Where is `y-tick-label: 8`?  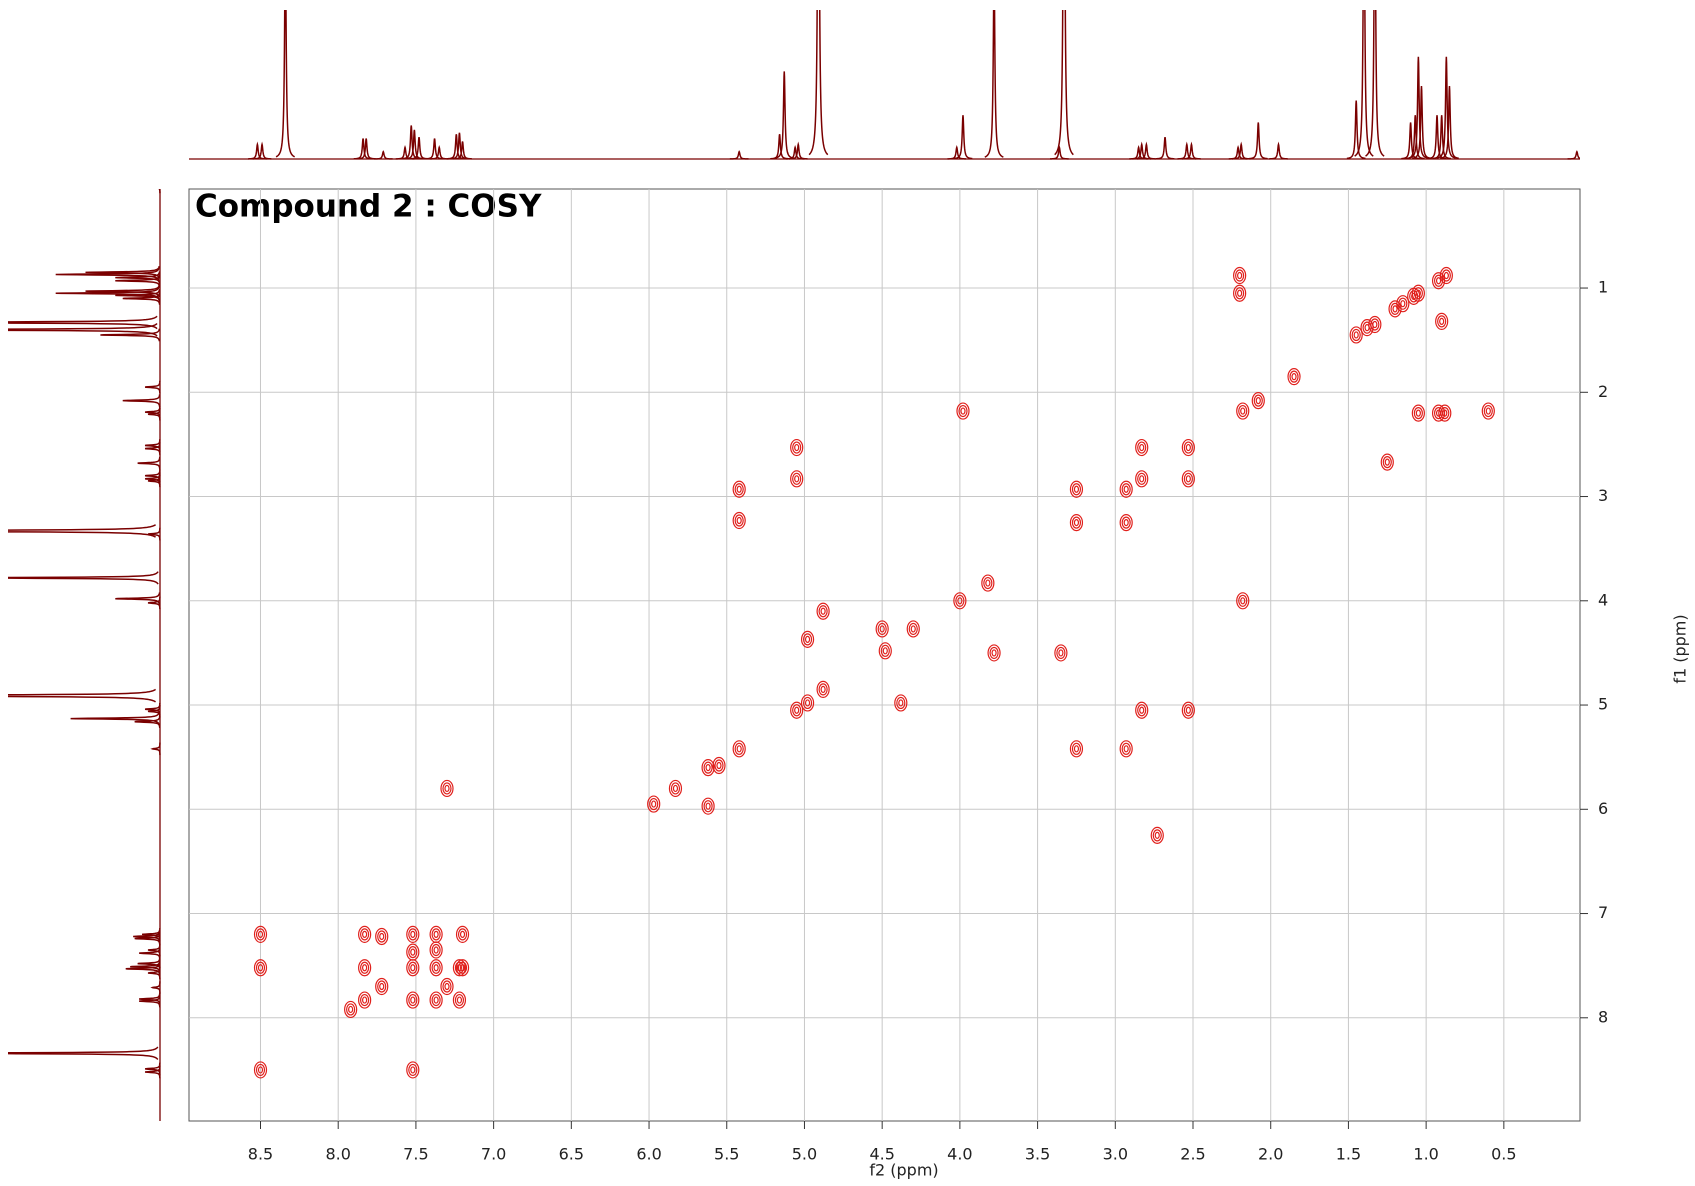
y-tick-label: 8 is located at coordinates (1603, 1016).